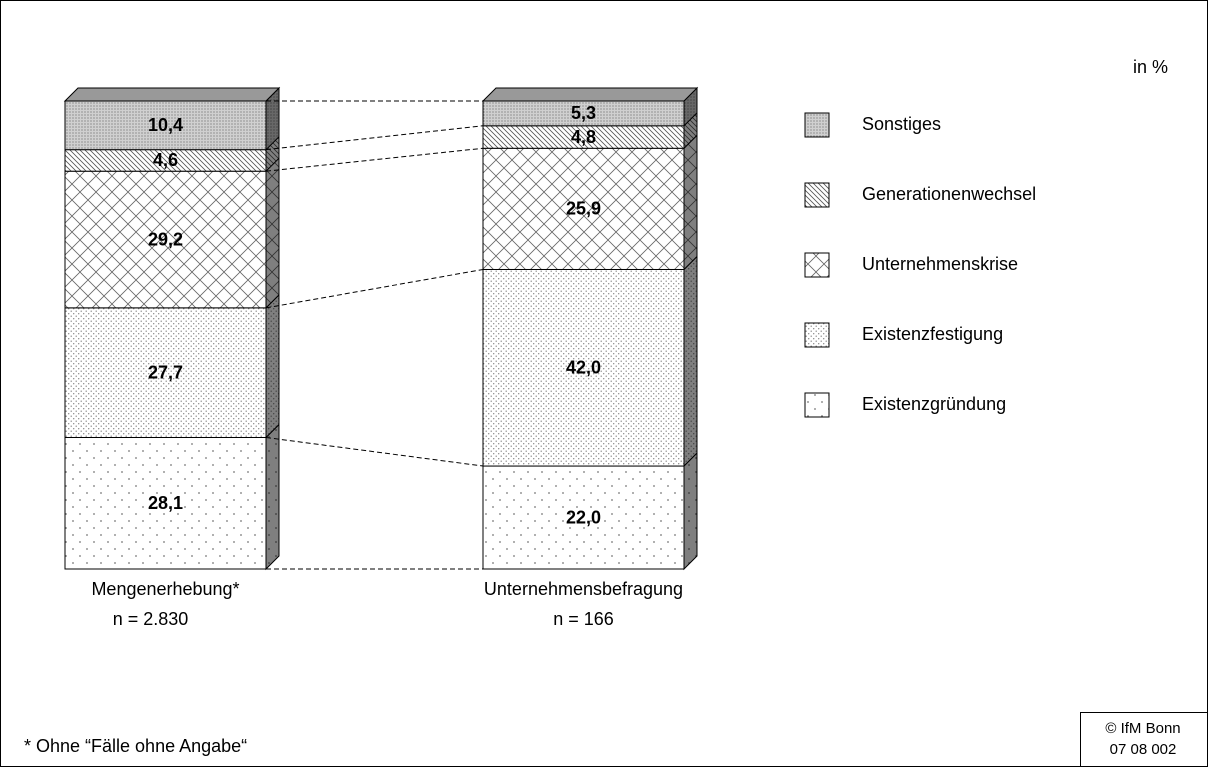  I want to click on value-label: 27,7, so click(165, 372).